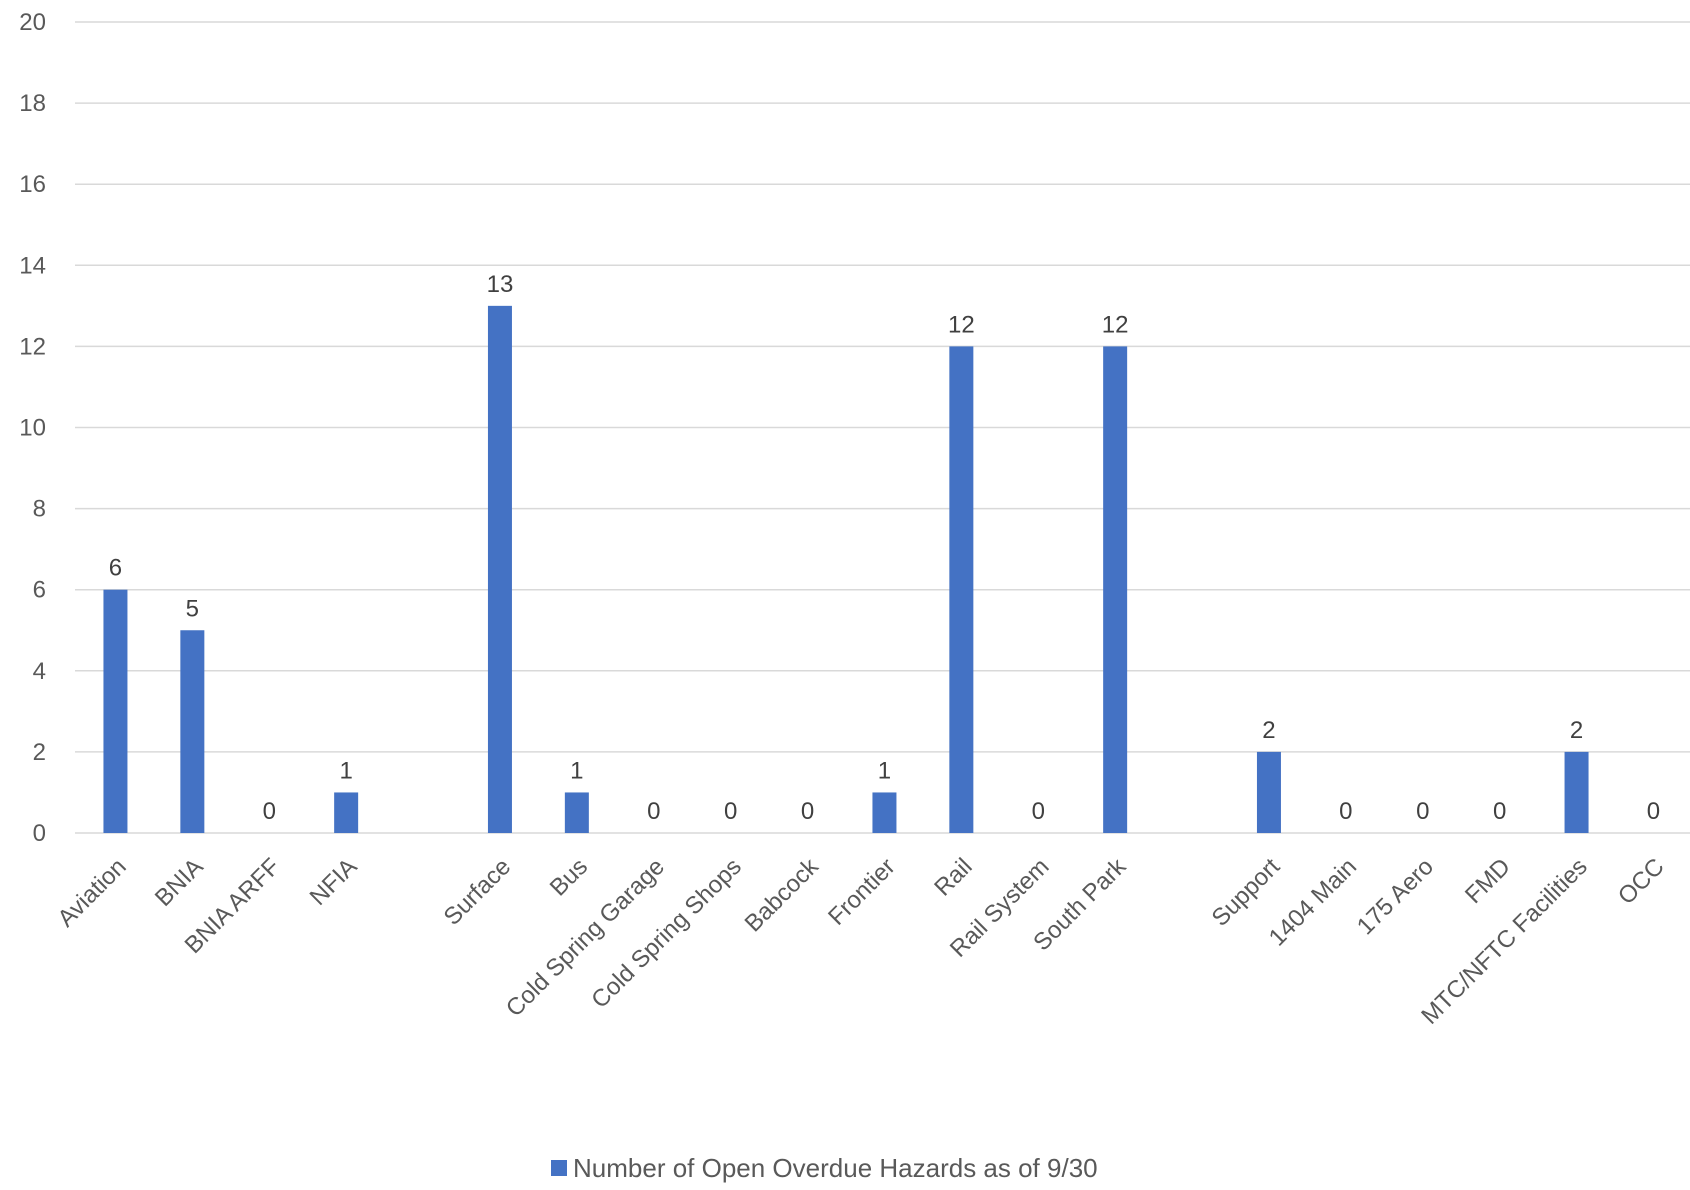 The width and height of the screenshot is (1690, 1190). Describe the element at coordinates (559, 1168) in the screenshot. I see `legend-swatch` at that location.